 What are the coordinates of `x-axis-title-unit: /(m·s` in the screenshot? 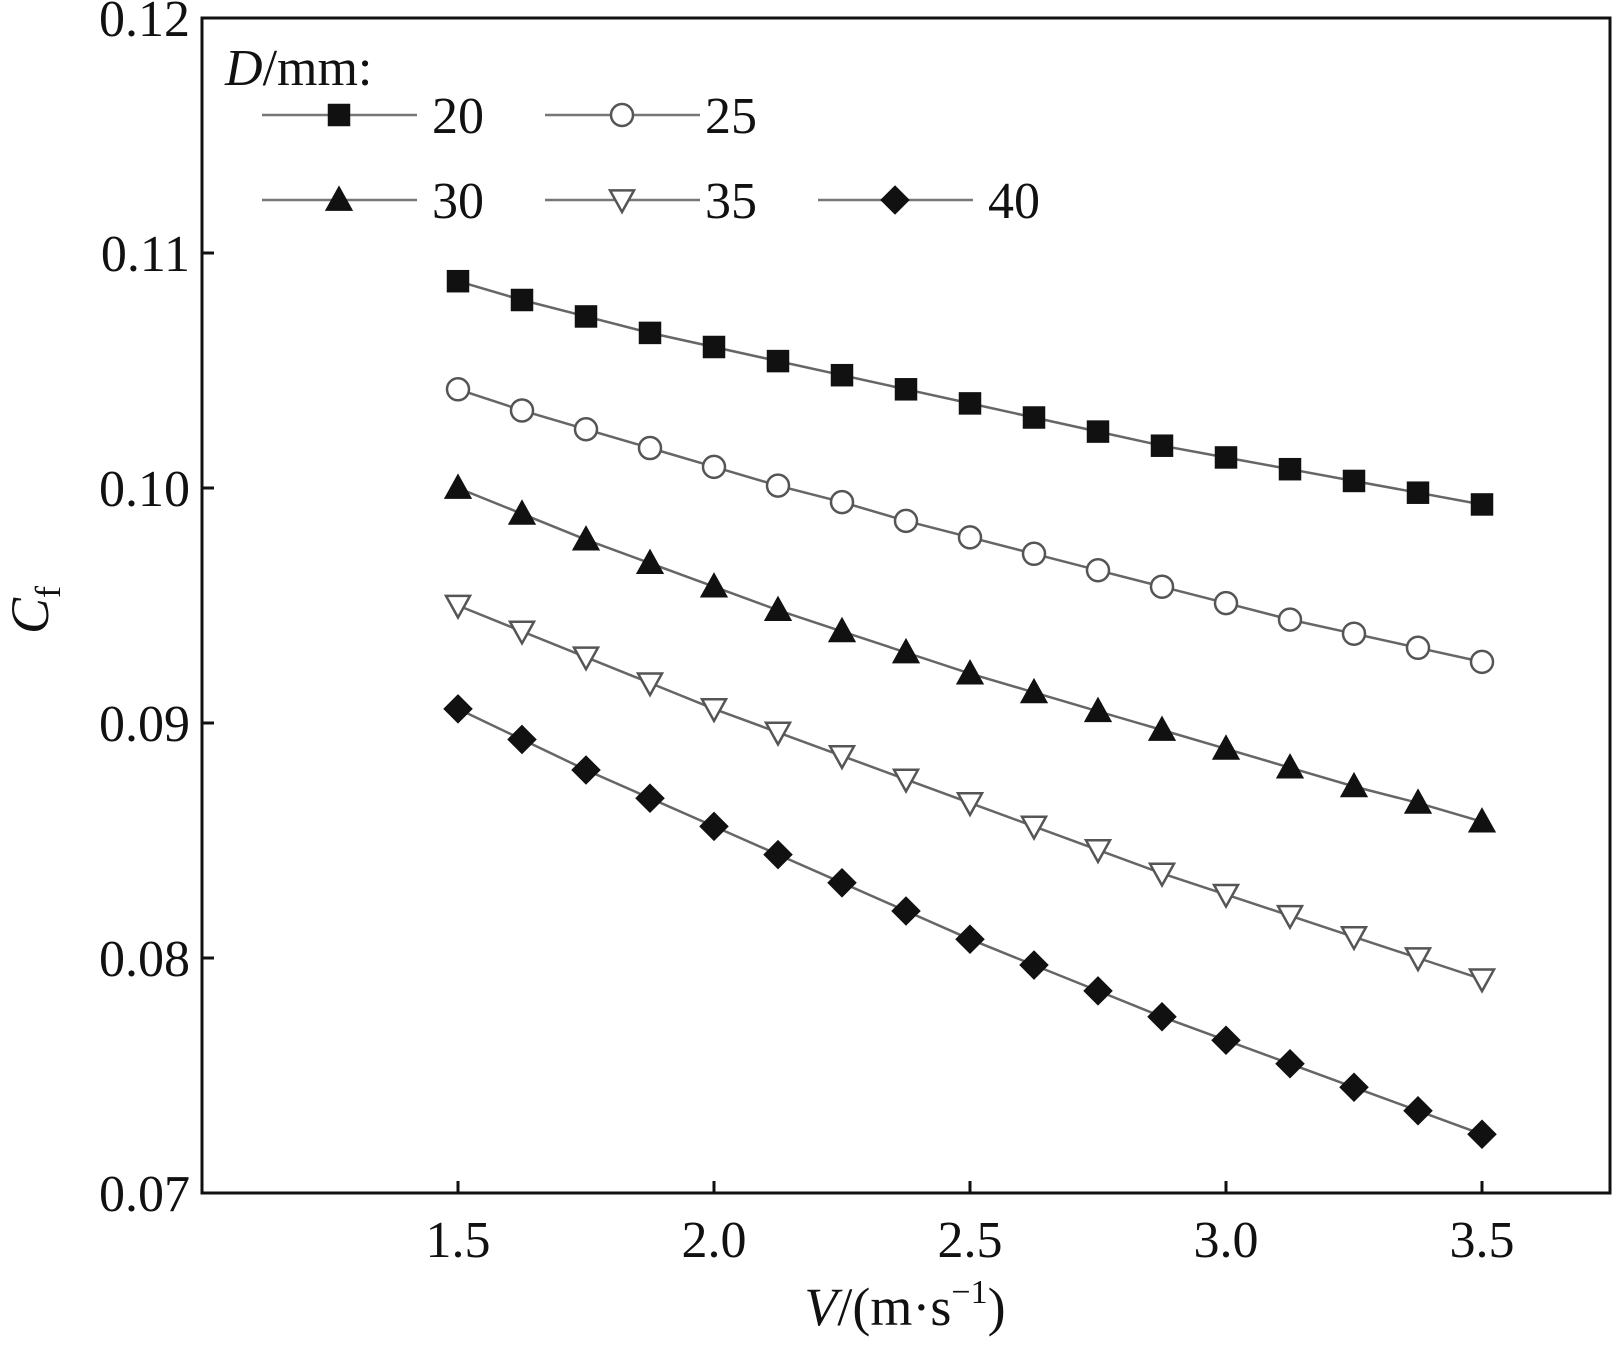 It's located at (894, 1307).